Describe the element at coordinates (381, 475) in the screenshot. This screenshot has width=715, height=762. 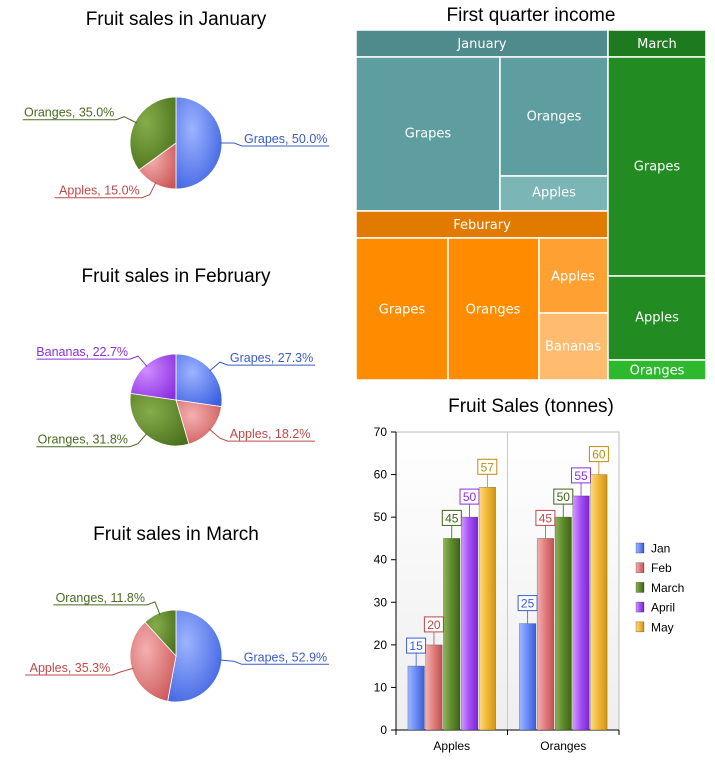
I see `y-tick-label-60: 60` at that location.